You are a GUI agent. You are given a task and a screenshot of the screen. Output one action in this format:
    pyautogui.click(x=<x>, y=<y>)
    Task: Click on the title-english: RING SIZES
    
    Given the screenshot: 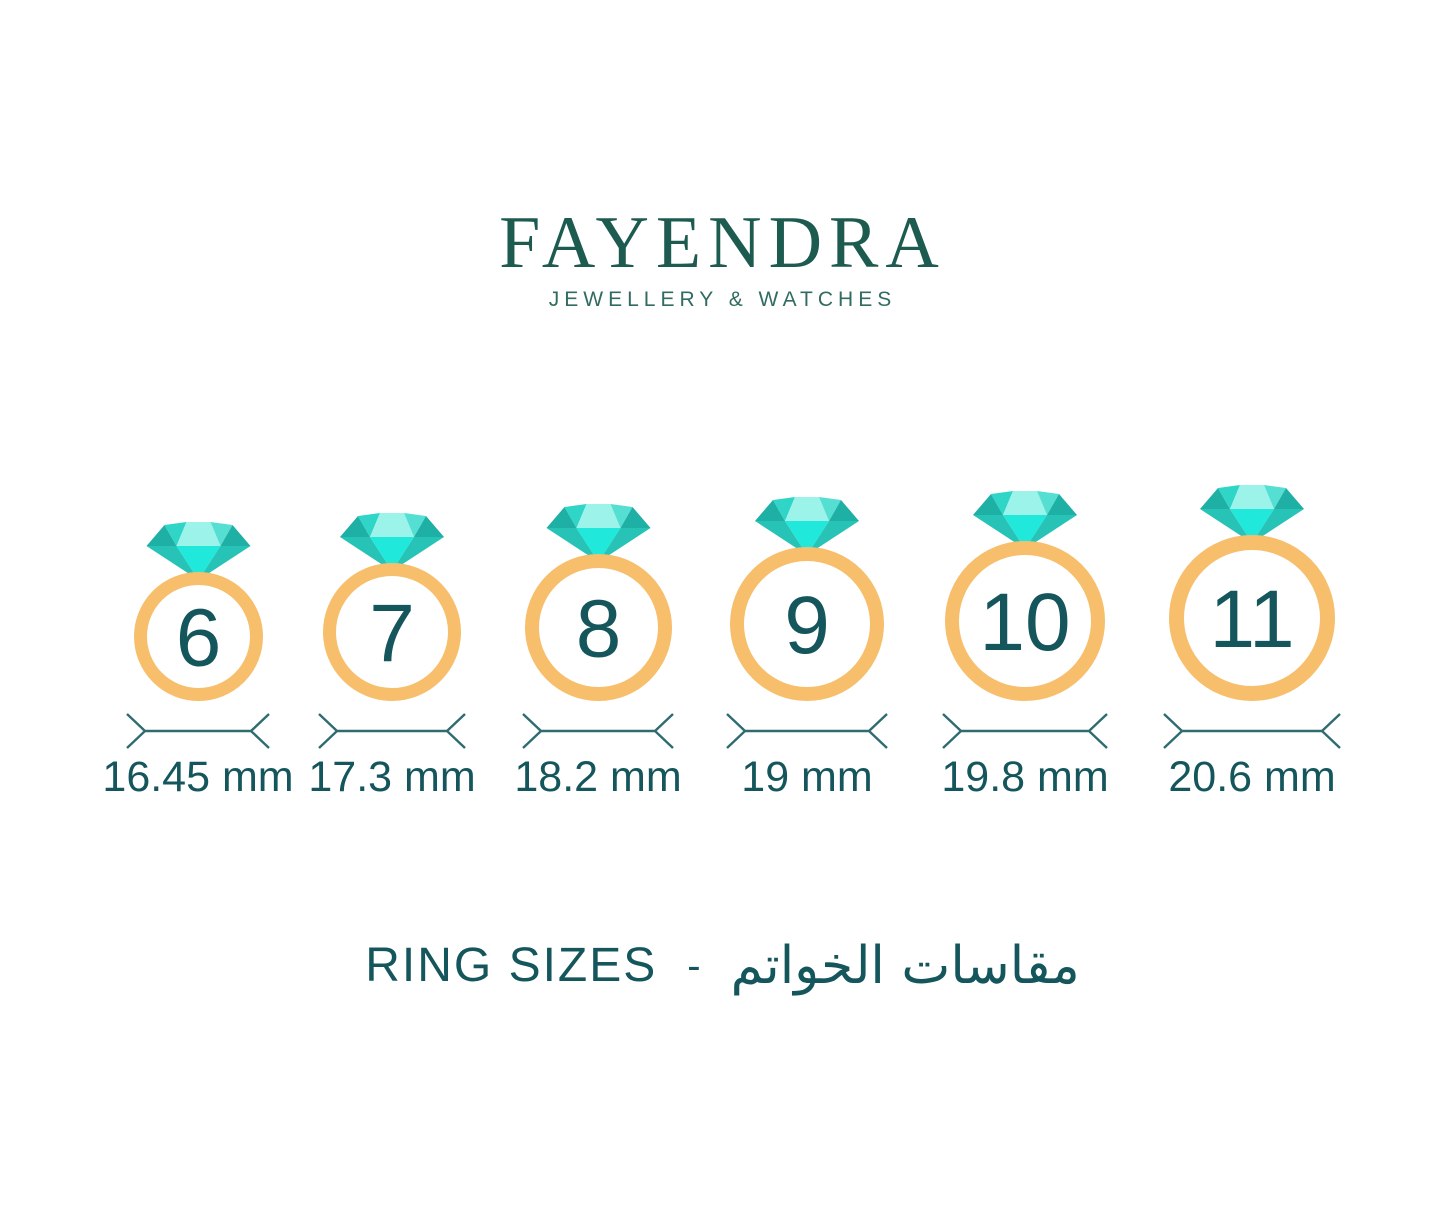 What is the action you would take?
    pyautogui.click(x=511, y=965)
    